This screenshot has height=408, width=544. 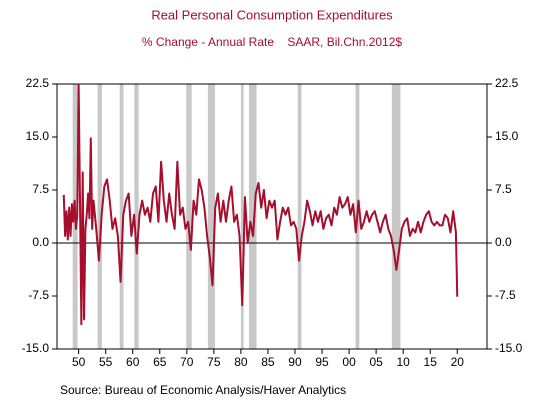 I want to click on y2-tick-label: 7.5, so click(x=503, y=189).